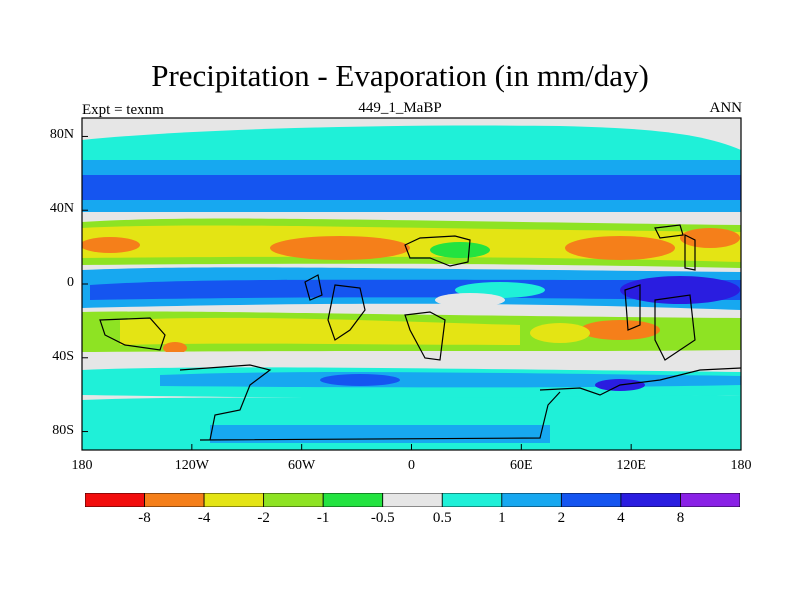 The height and width of the screenshot is (600, 800). I want to click on colorbar-label: 8, so click(680, 518).